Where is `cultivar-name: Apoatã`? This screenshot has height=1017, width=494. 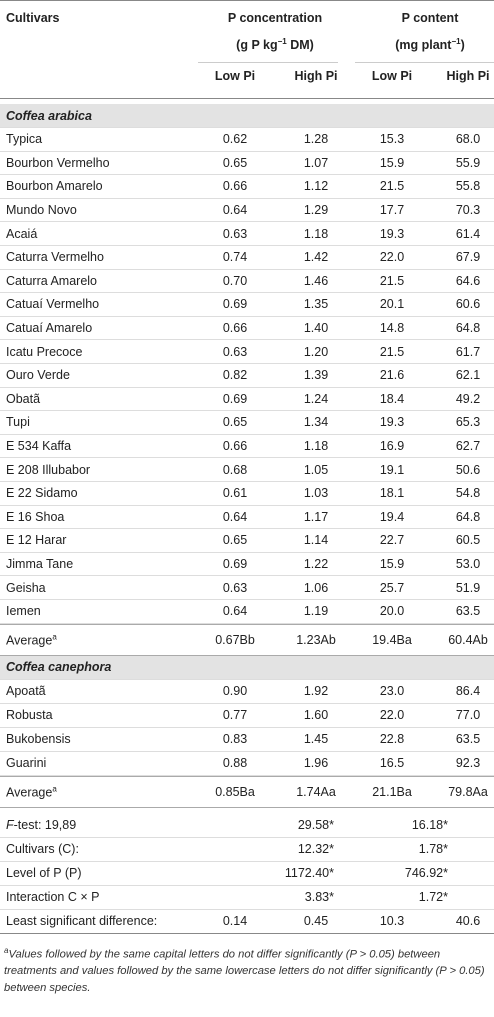
cultivar-name: Apoatã is located at coordinates (26, 691).